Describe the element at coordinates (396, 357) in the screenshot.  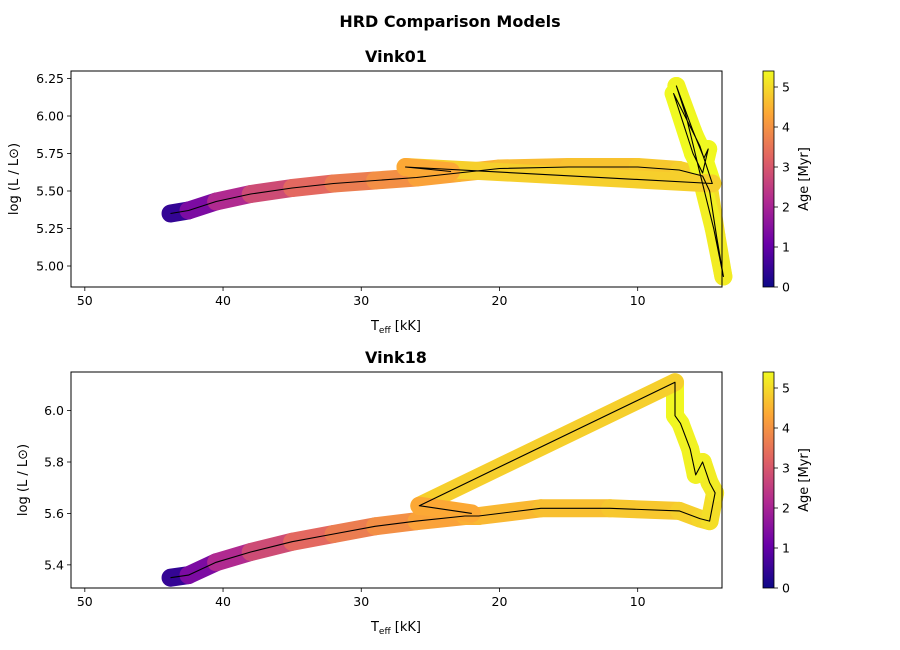
I see `panel-title: Vink18` at that location.